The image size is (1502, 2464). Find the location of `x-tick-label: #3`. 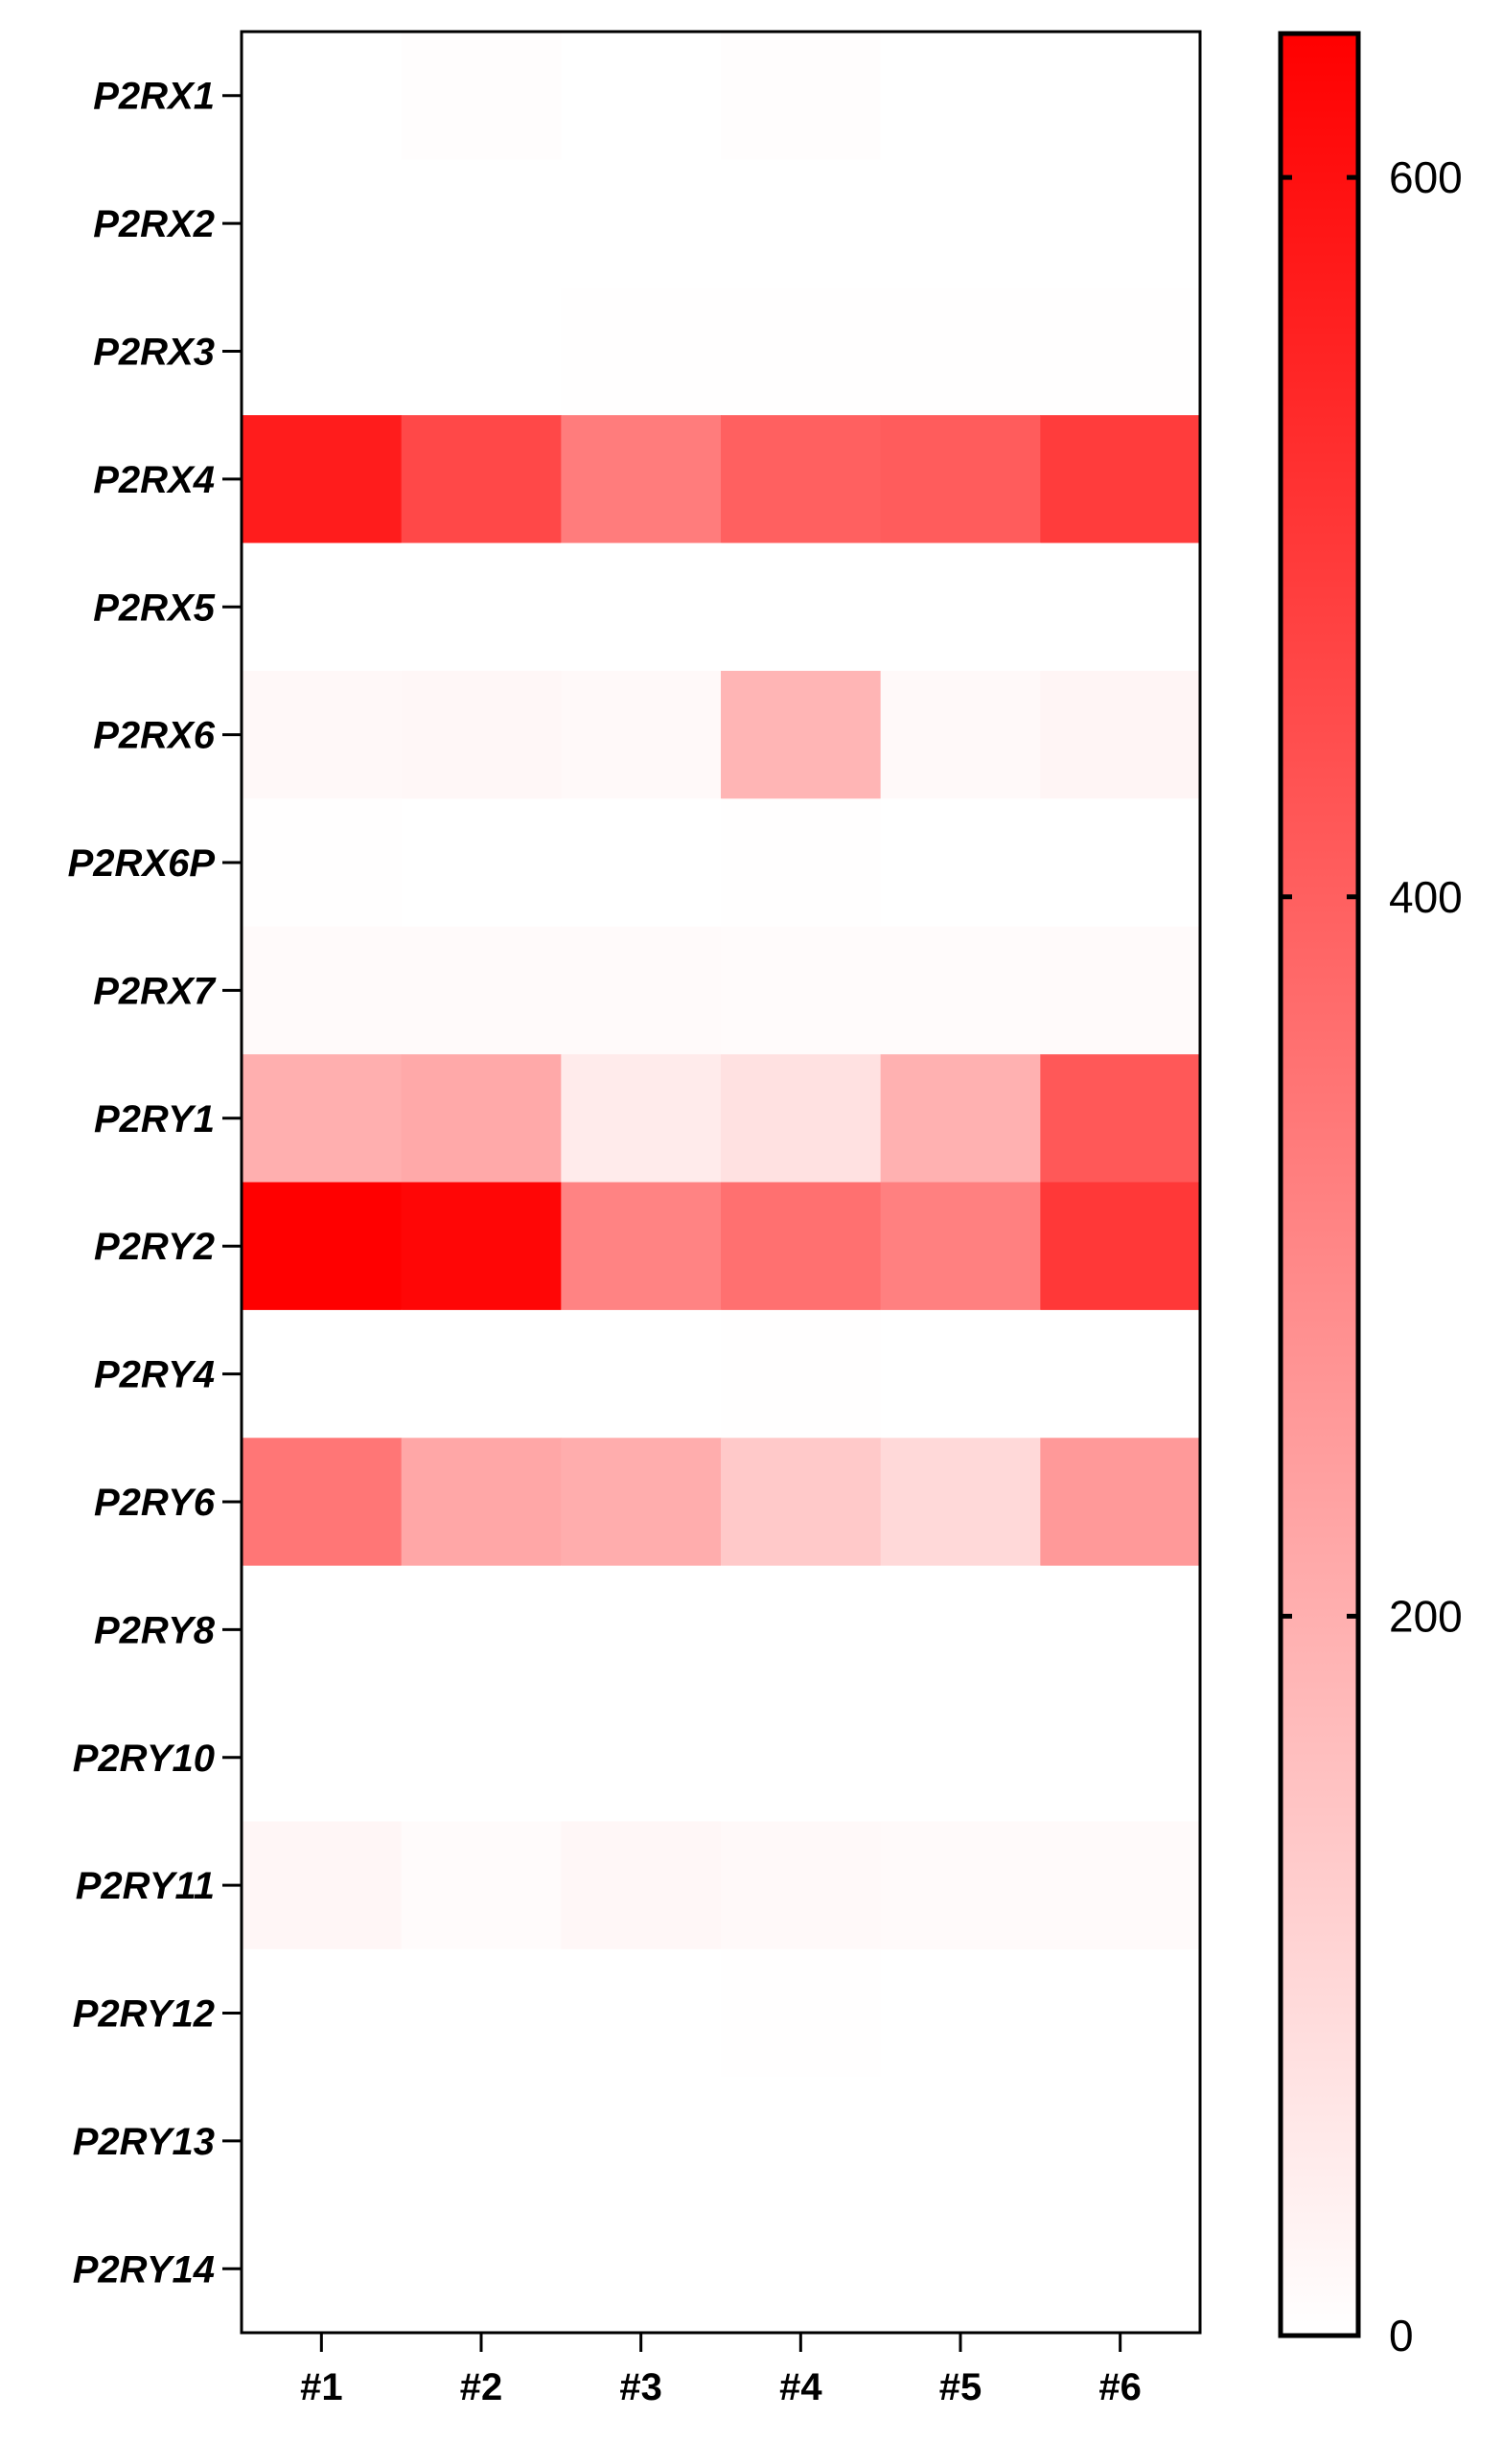

x-tick-label: #3 is located at coordinates (640, 2387).